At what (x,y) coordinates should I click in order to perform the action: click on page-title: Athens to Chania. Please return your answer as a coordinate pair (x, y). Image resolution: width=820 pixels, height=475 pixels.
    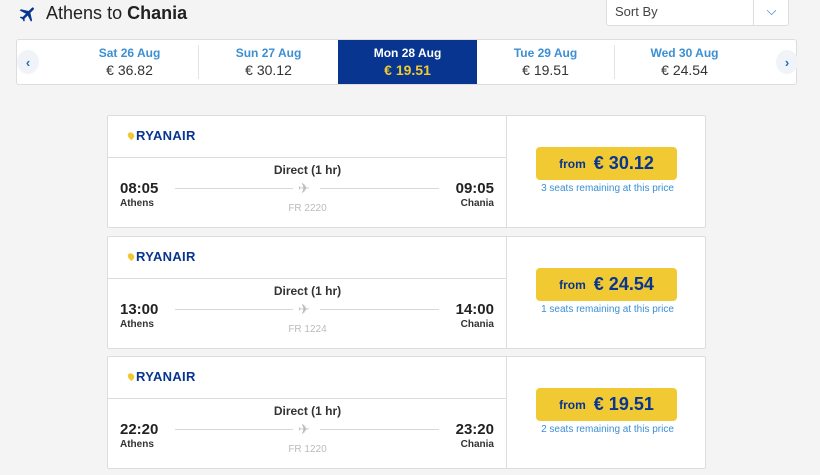
    Looking at the image, I should click on (116, 13).